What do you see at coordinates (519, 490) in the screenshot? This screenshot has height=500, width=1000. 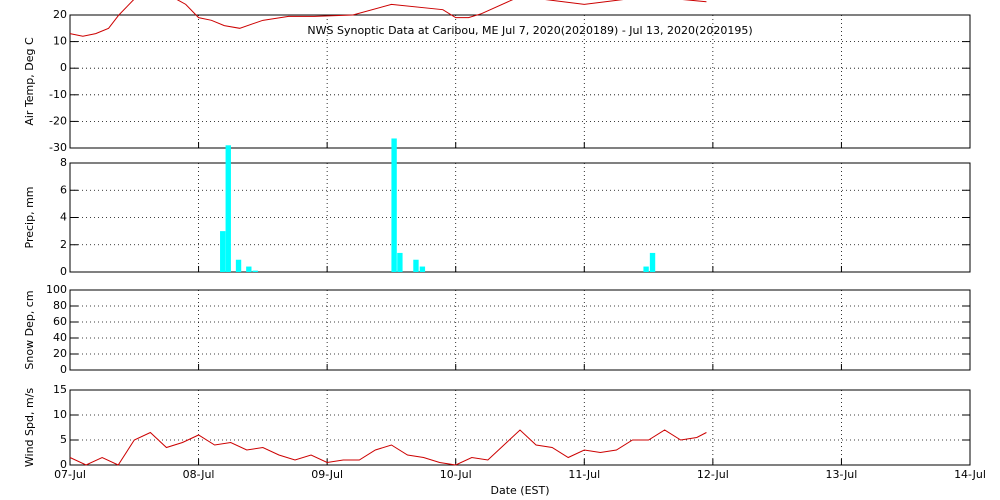 I see `x-axis-label: Date (EST)` at bounding box center [519, 490].